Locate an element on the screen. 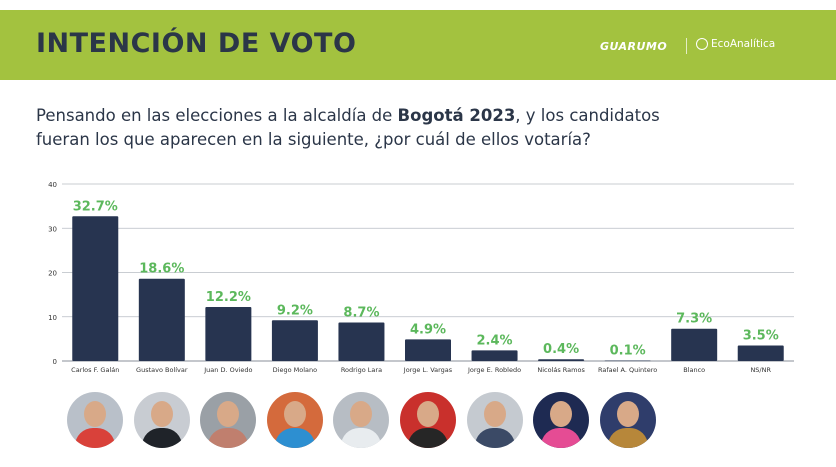 The height and width of the screenshot is (467, 836). avatar-juan-oviedo is located at coordinates (228, 420).